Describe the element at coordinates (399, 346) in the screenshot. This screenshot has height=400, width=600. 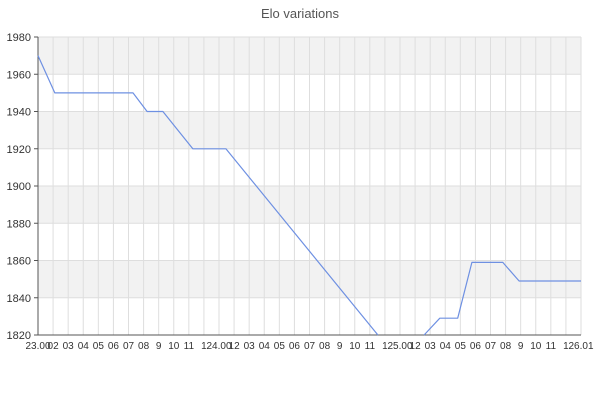
I see `x-tick-label: 25.00` at that location.